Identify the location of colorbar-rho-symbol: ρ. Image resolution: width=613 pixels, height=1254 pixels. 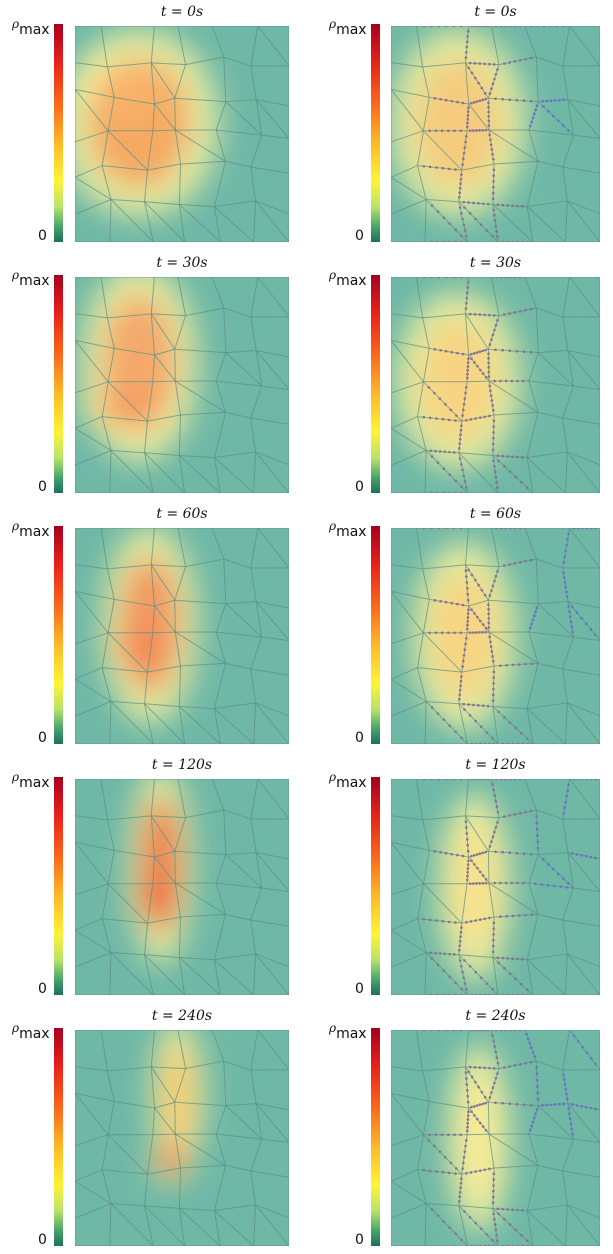
(16, 24).